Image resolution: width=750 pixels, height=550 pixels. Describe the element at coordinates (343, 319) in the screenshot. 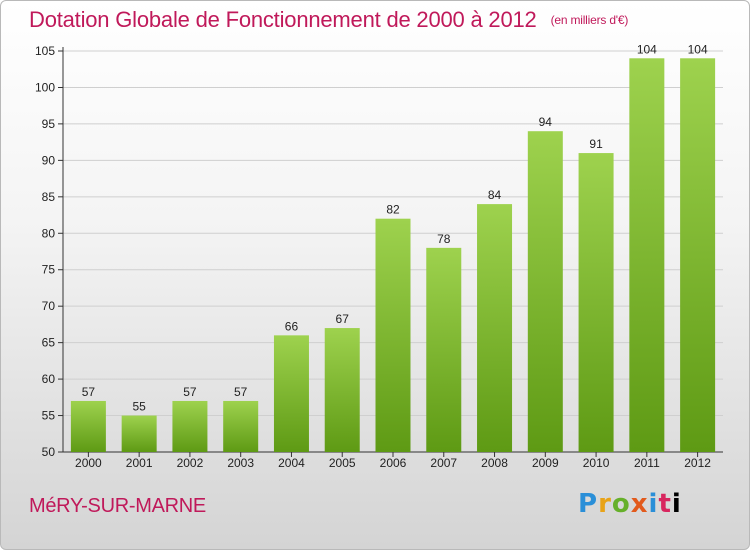

I see `bar-value-label: 67` at that location.